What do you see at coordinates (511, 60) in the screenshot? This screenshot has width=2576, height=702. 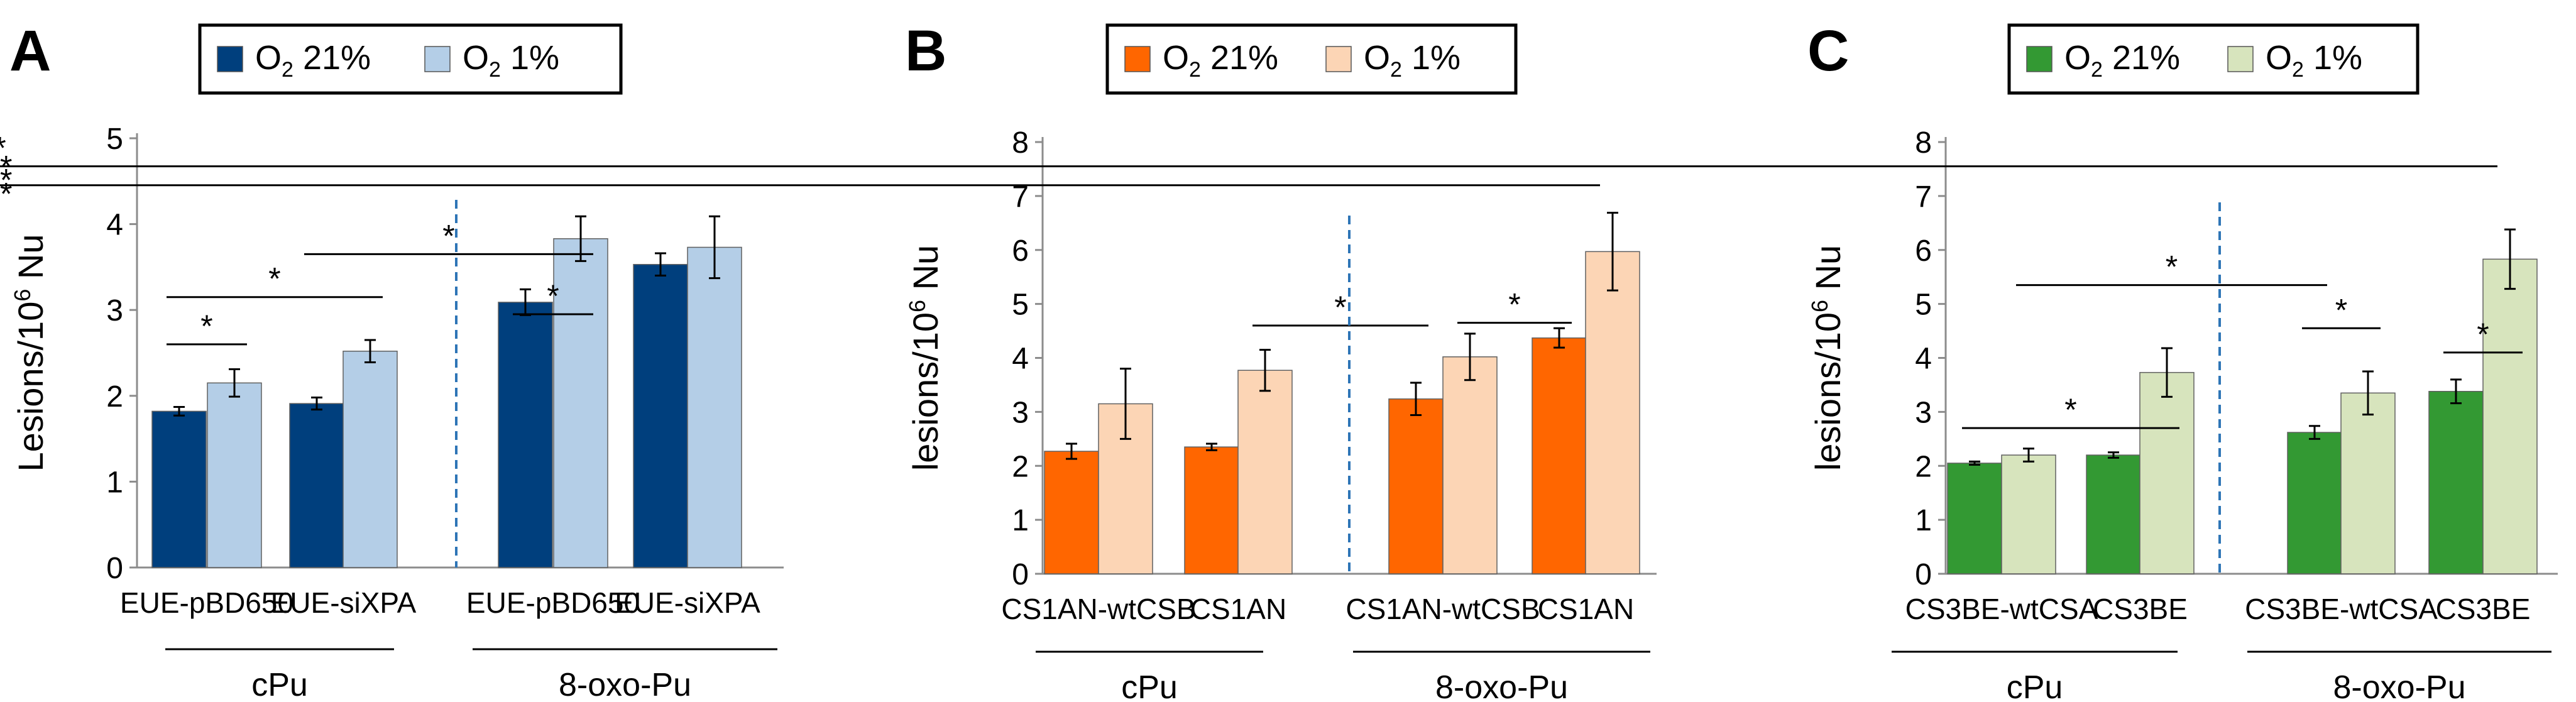 I see `legend-label-1: O2 1%` at bounding box center [511, 60].